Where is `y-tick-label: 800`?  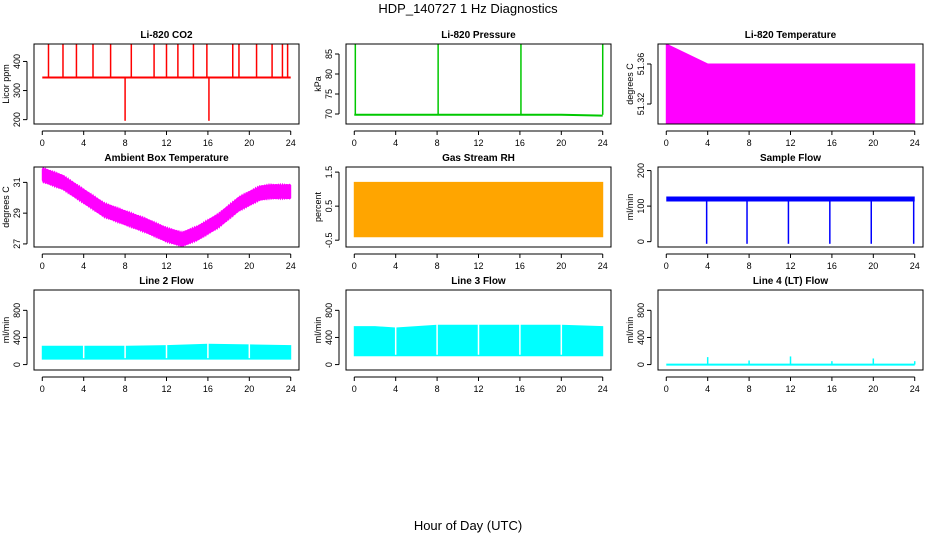
y-tick-label: 800 is located at coordinates (329, 310).